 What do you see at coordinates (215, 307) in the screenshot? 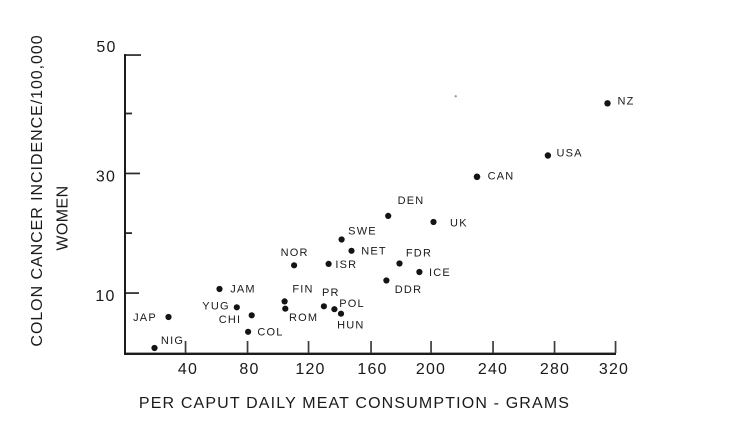
I see `svg-text: YUG` at bounding box center [215, 307].